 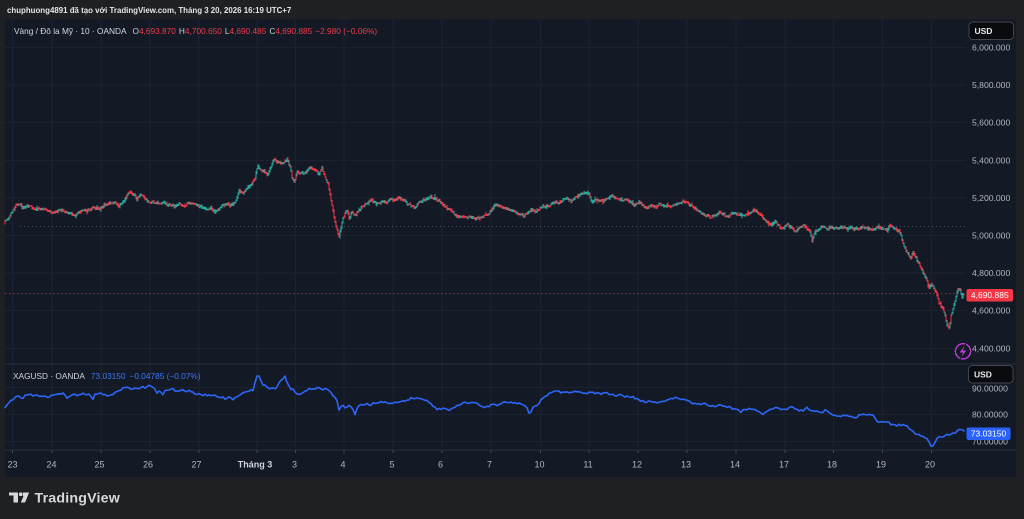 What do you see at coordinates (990, 295) in the screenshot?
I see `svg-text: 4,690.885` at bounding box center [990, 295].